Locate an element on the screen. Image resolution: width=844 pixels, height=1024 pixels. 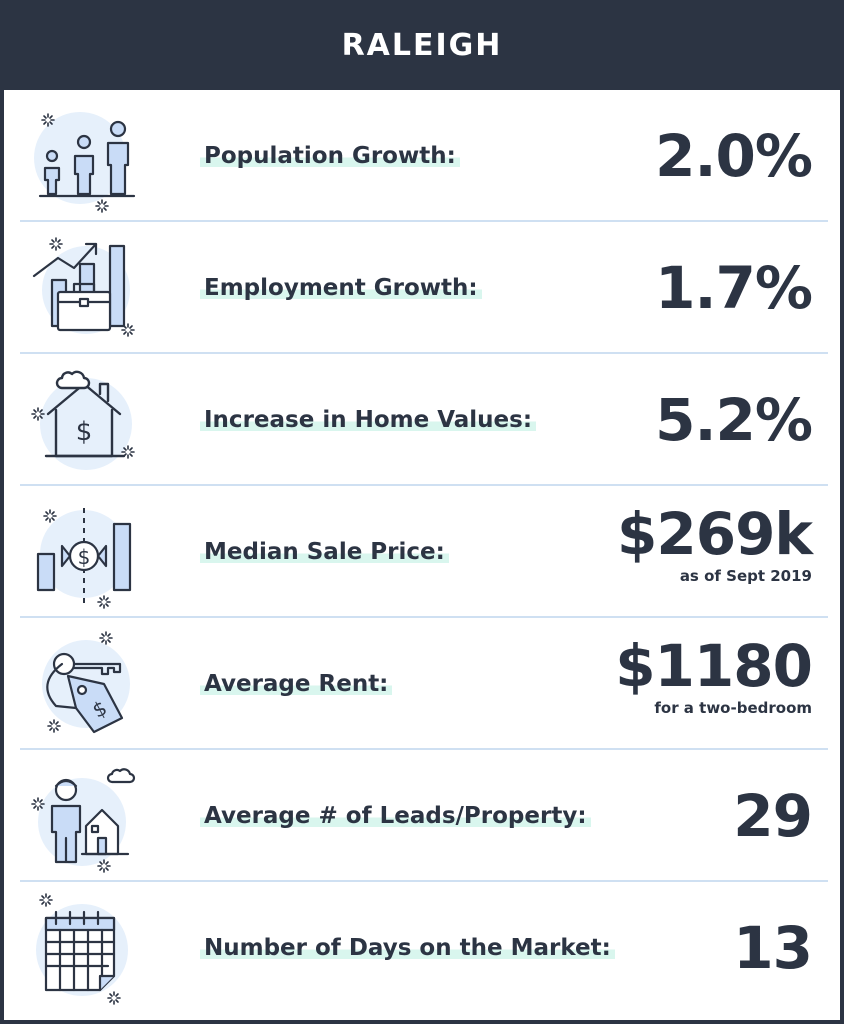
stat-label: Employment Growth: is located at coordinates (341, 288).